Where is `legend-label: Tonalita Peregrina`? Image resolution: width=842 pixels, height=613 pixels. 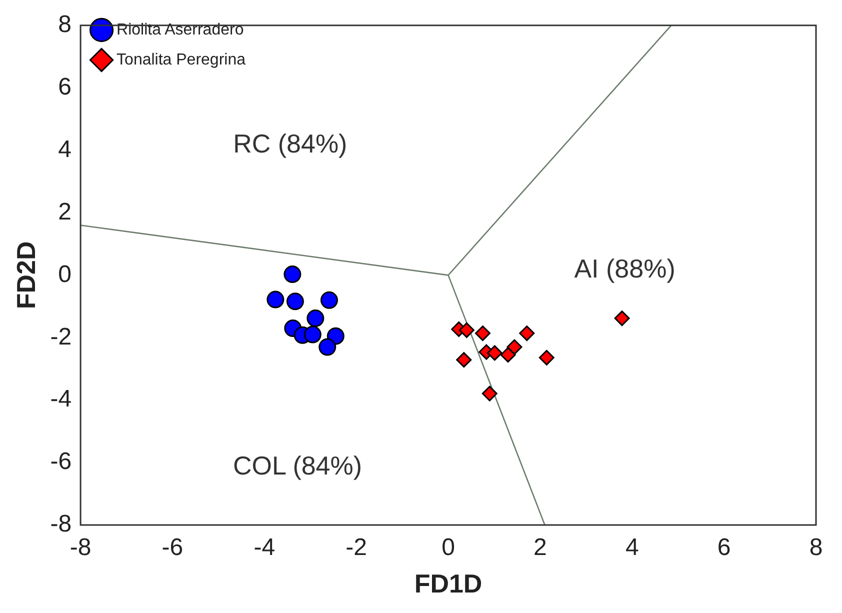
legend-label: Tonalita Peregrina is located at coordinates (181, 59).